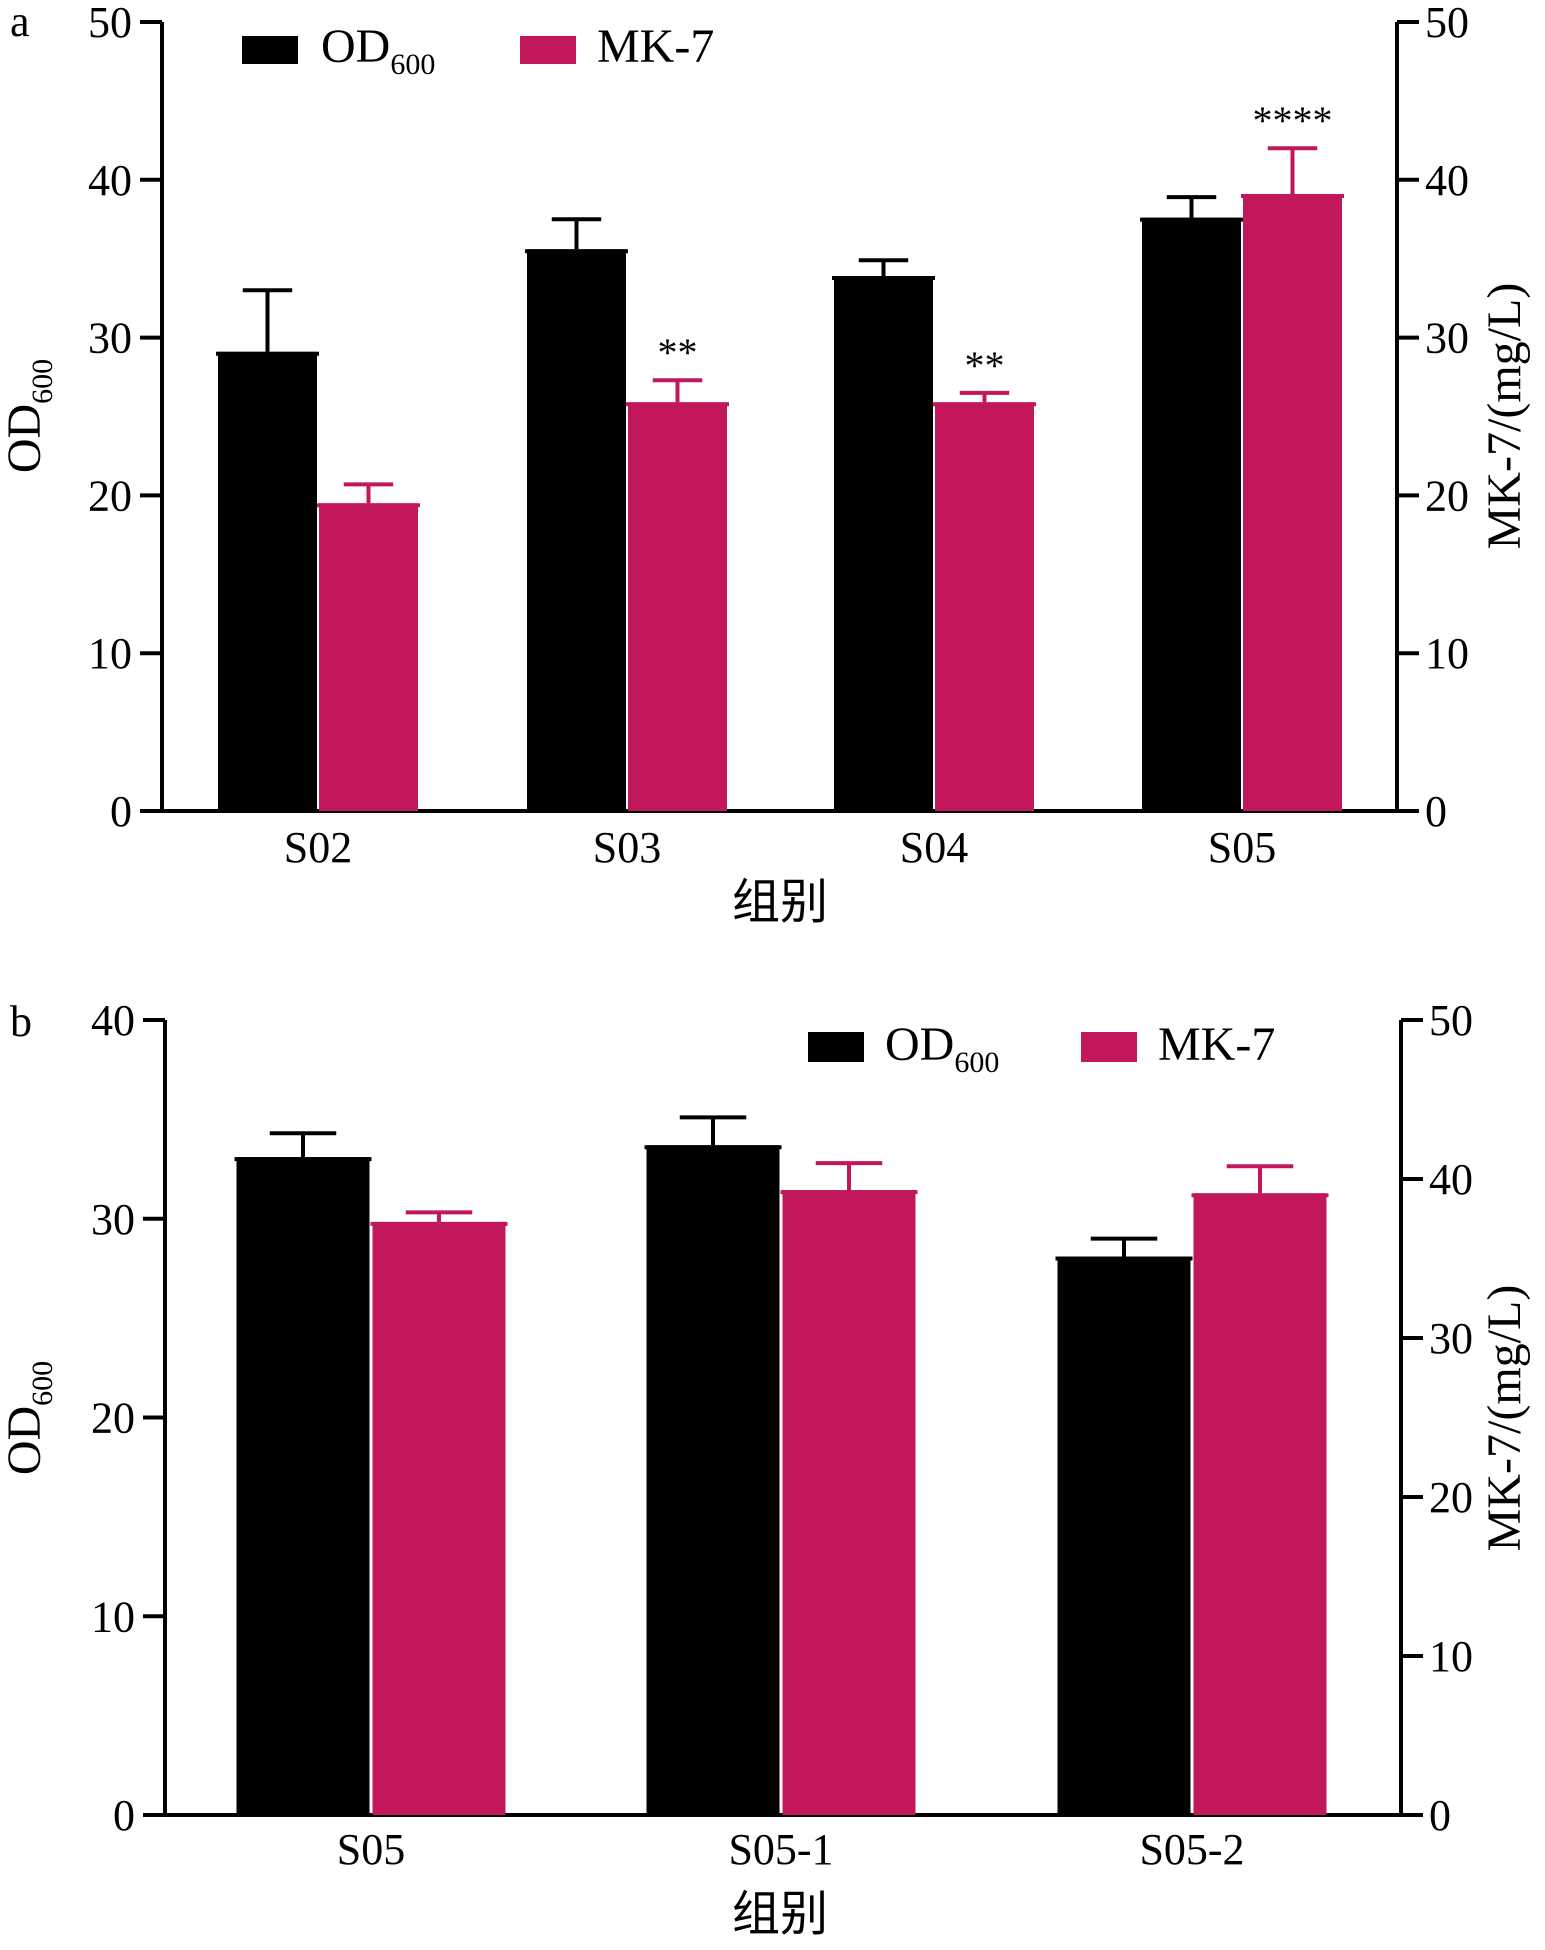  I want to click on x-tick-label: S02, so click(318, 847).